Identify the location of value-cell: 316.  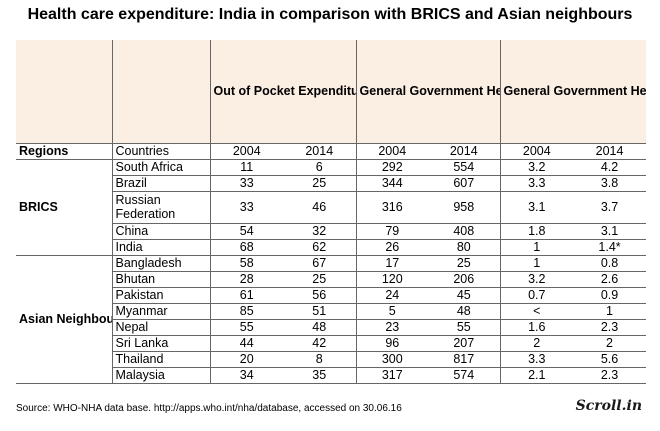
(392, 207).